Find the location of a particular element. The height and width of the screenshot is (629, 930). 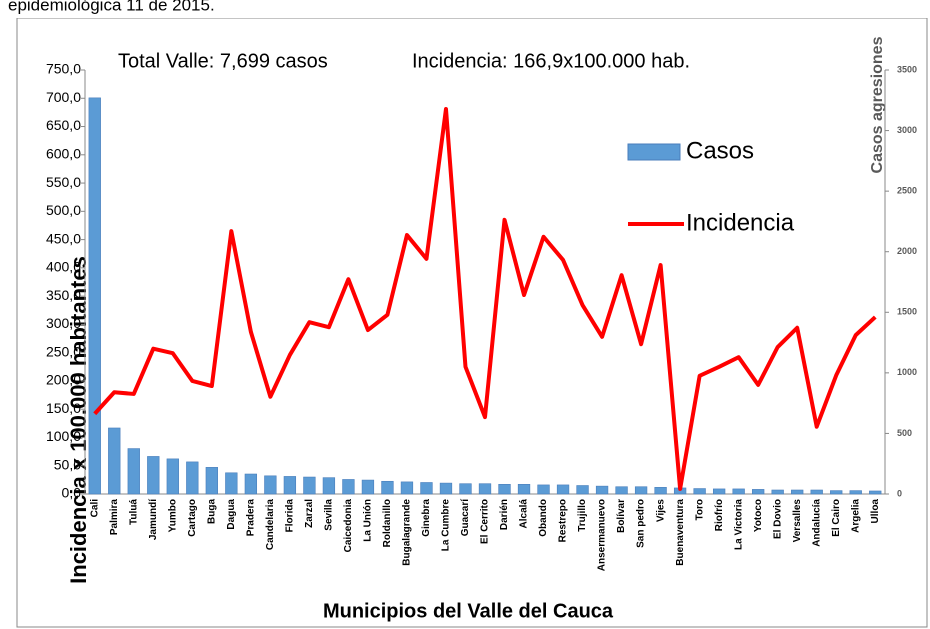

x-tick-label: El Dovio is located at coordinates (777, 519).